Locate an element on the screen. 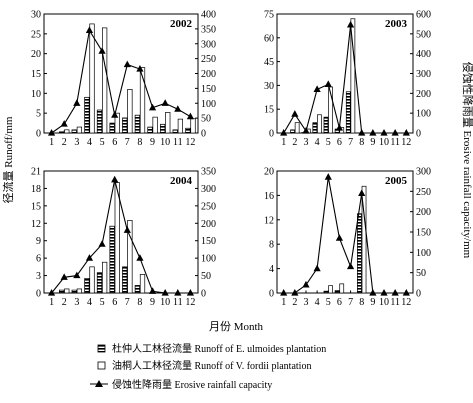 The width and height of the screenshot is (473, 403). y-left-tick-label: 10 is located at coordinates (36, 94).